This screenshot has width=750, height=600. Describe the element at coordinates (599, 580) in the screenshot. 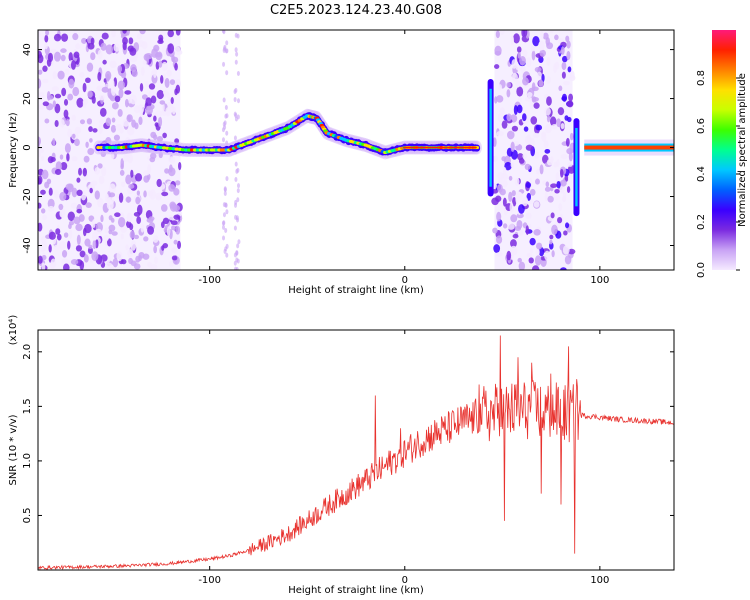

I see `x-tick-label: 100` at that location.